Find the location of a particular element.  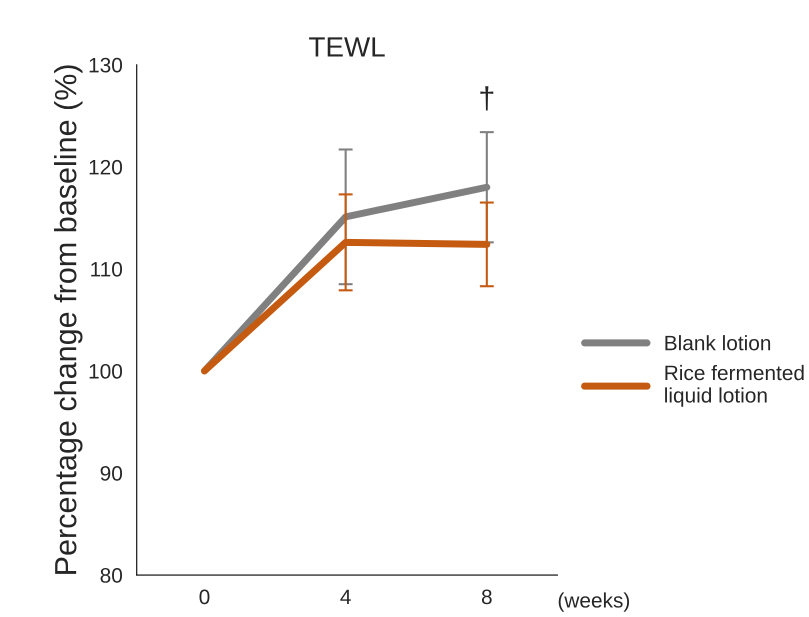

x-tick-label: 8 is located at coordinates (487, 596).